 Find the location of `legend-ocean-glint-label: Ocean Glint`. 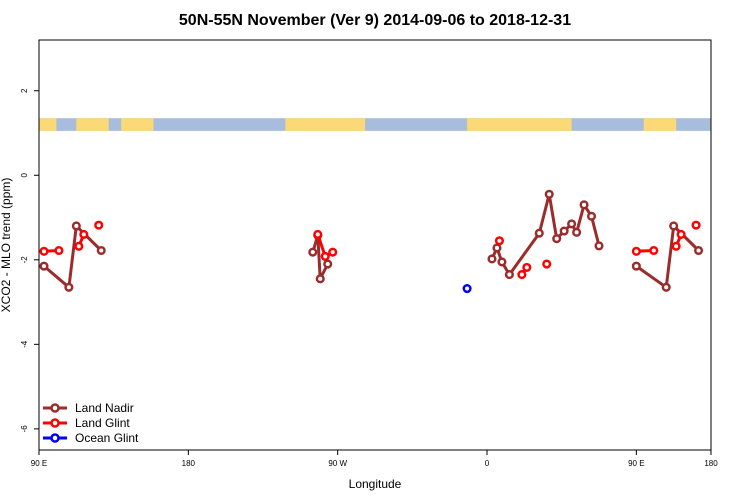

legend-ocean-glint-label: Ocean Glint is located at coordinates (107, 438).